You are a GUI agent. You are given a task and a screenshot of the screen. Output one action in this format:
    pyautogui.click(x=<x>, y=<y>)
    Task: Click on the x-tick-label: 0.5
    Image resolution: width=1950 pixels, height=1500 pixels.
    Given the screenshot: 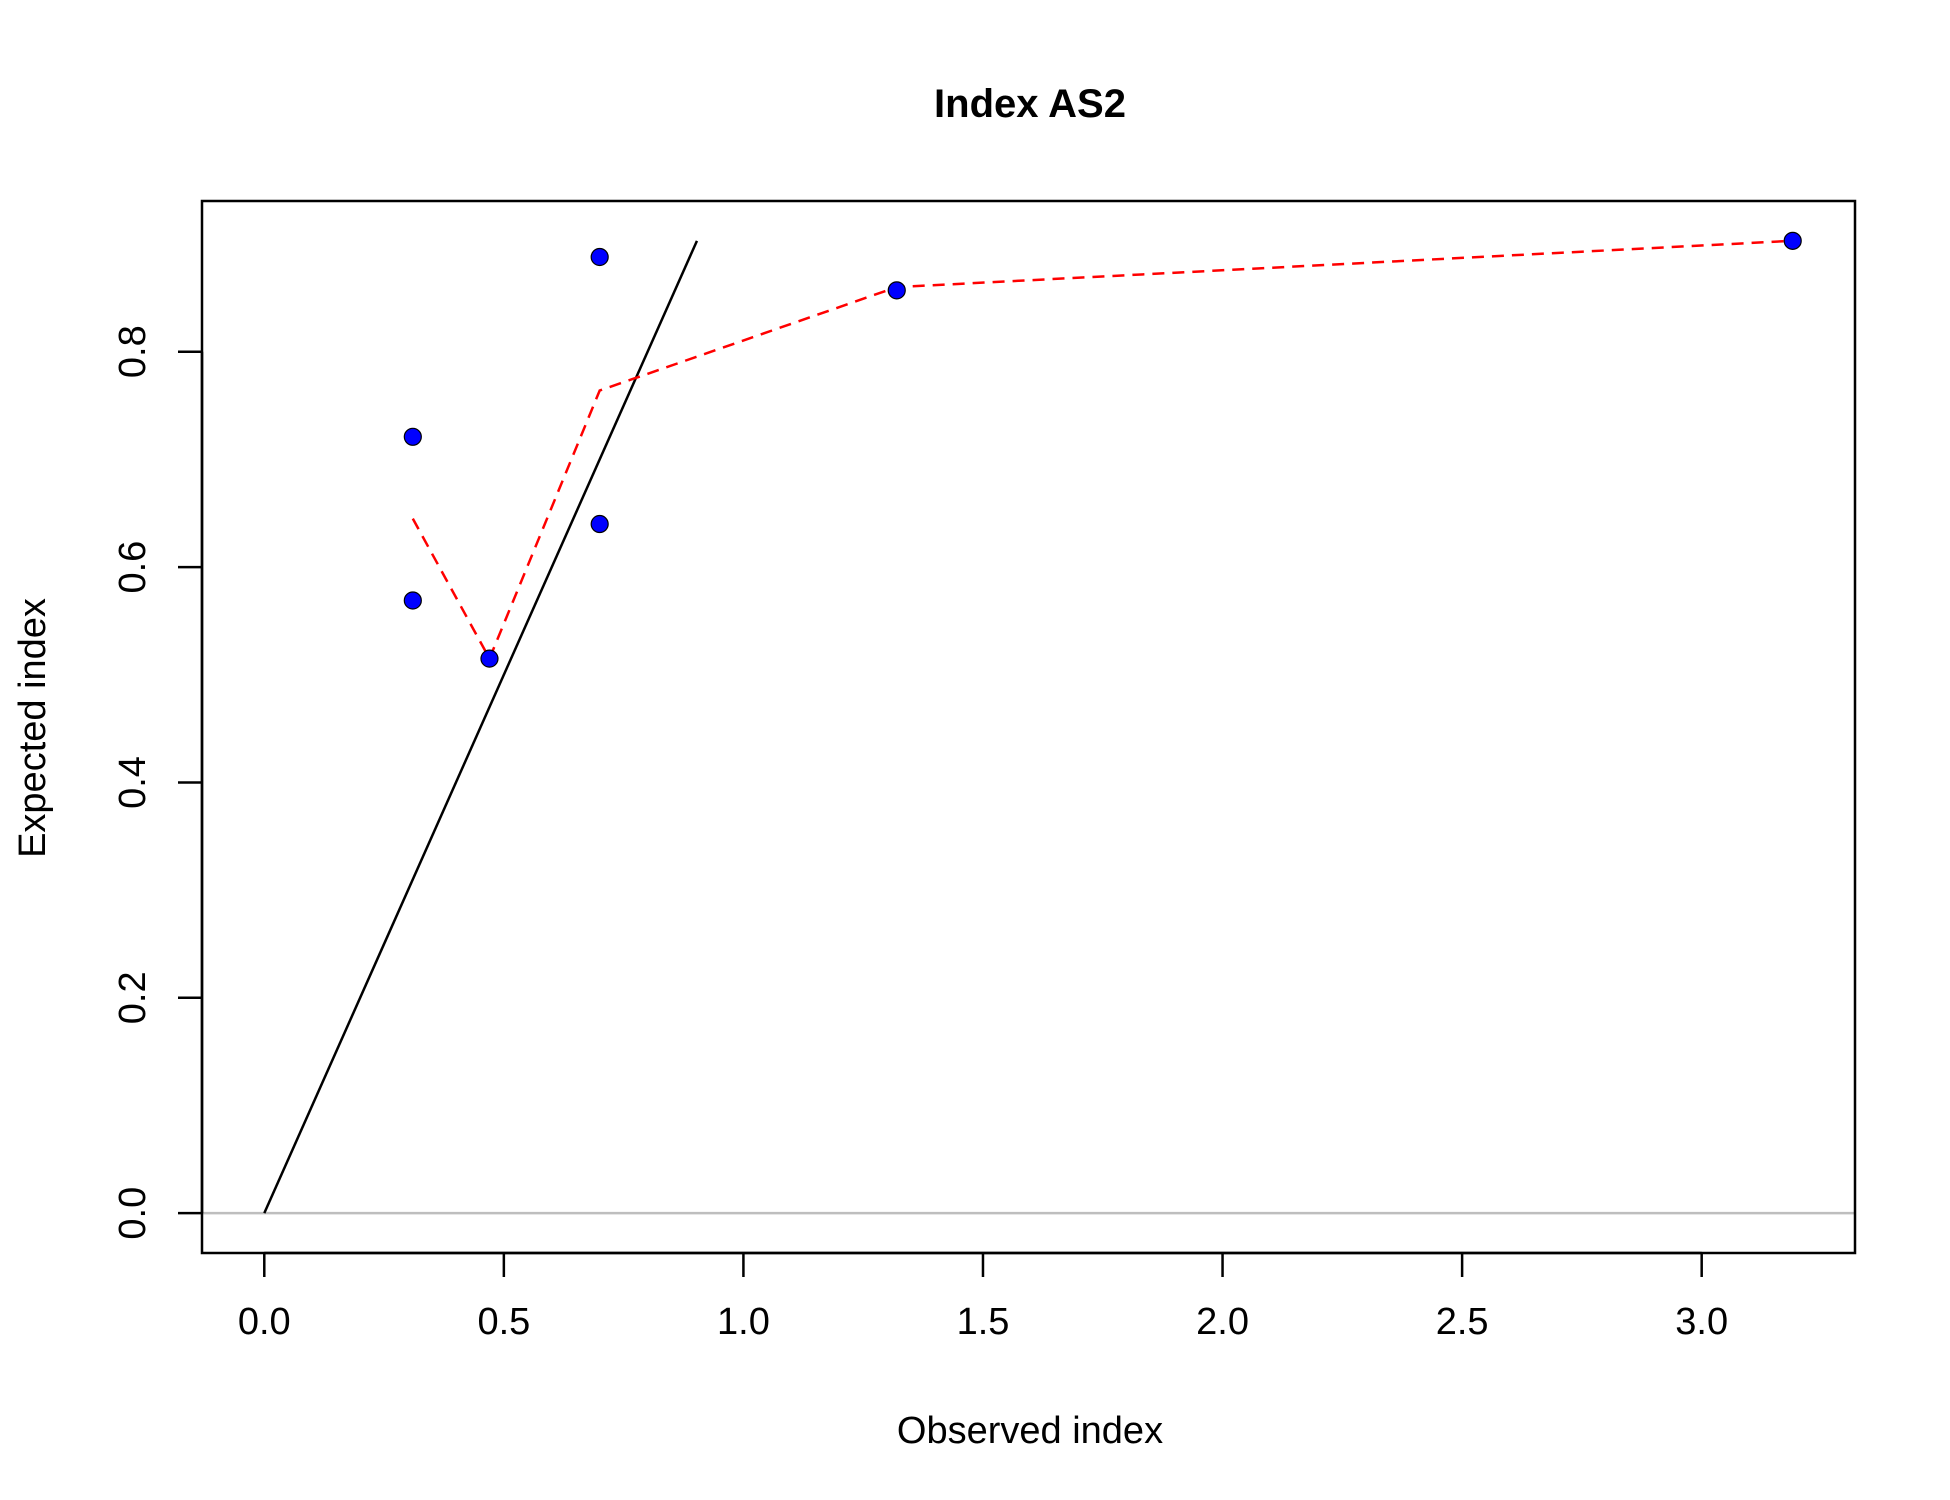 What is the action you would take?
    pyautogui.click(x=503, y=1322)
    